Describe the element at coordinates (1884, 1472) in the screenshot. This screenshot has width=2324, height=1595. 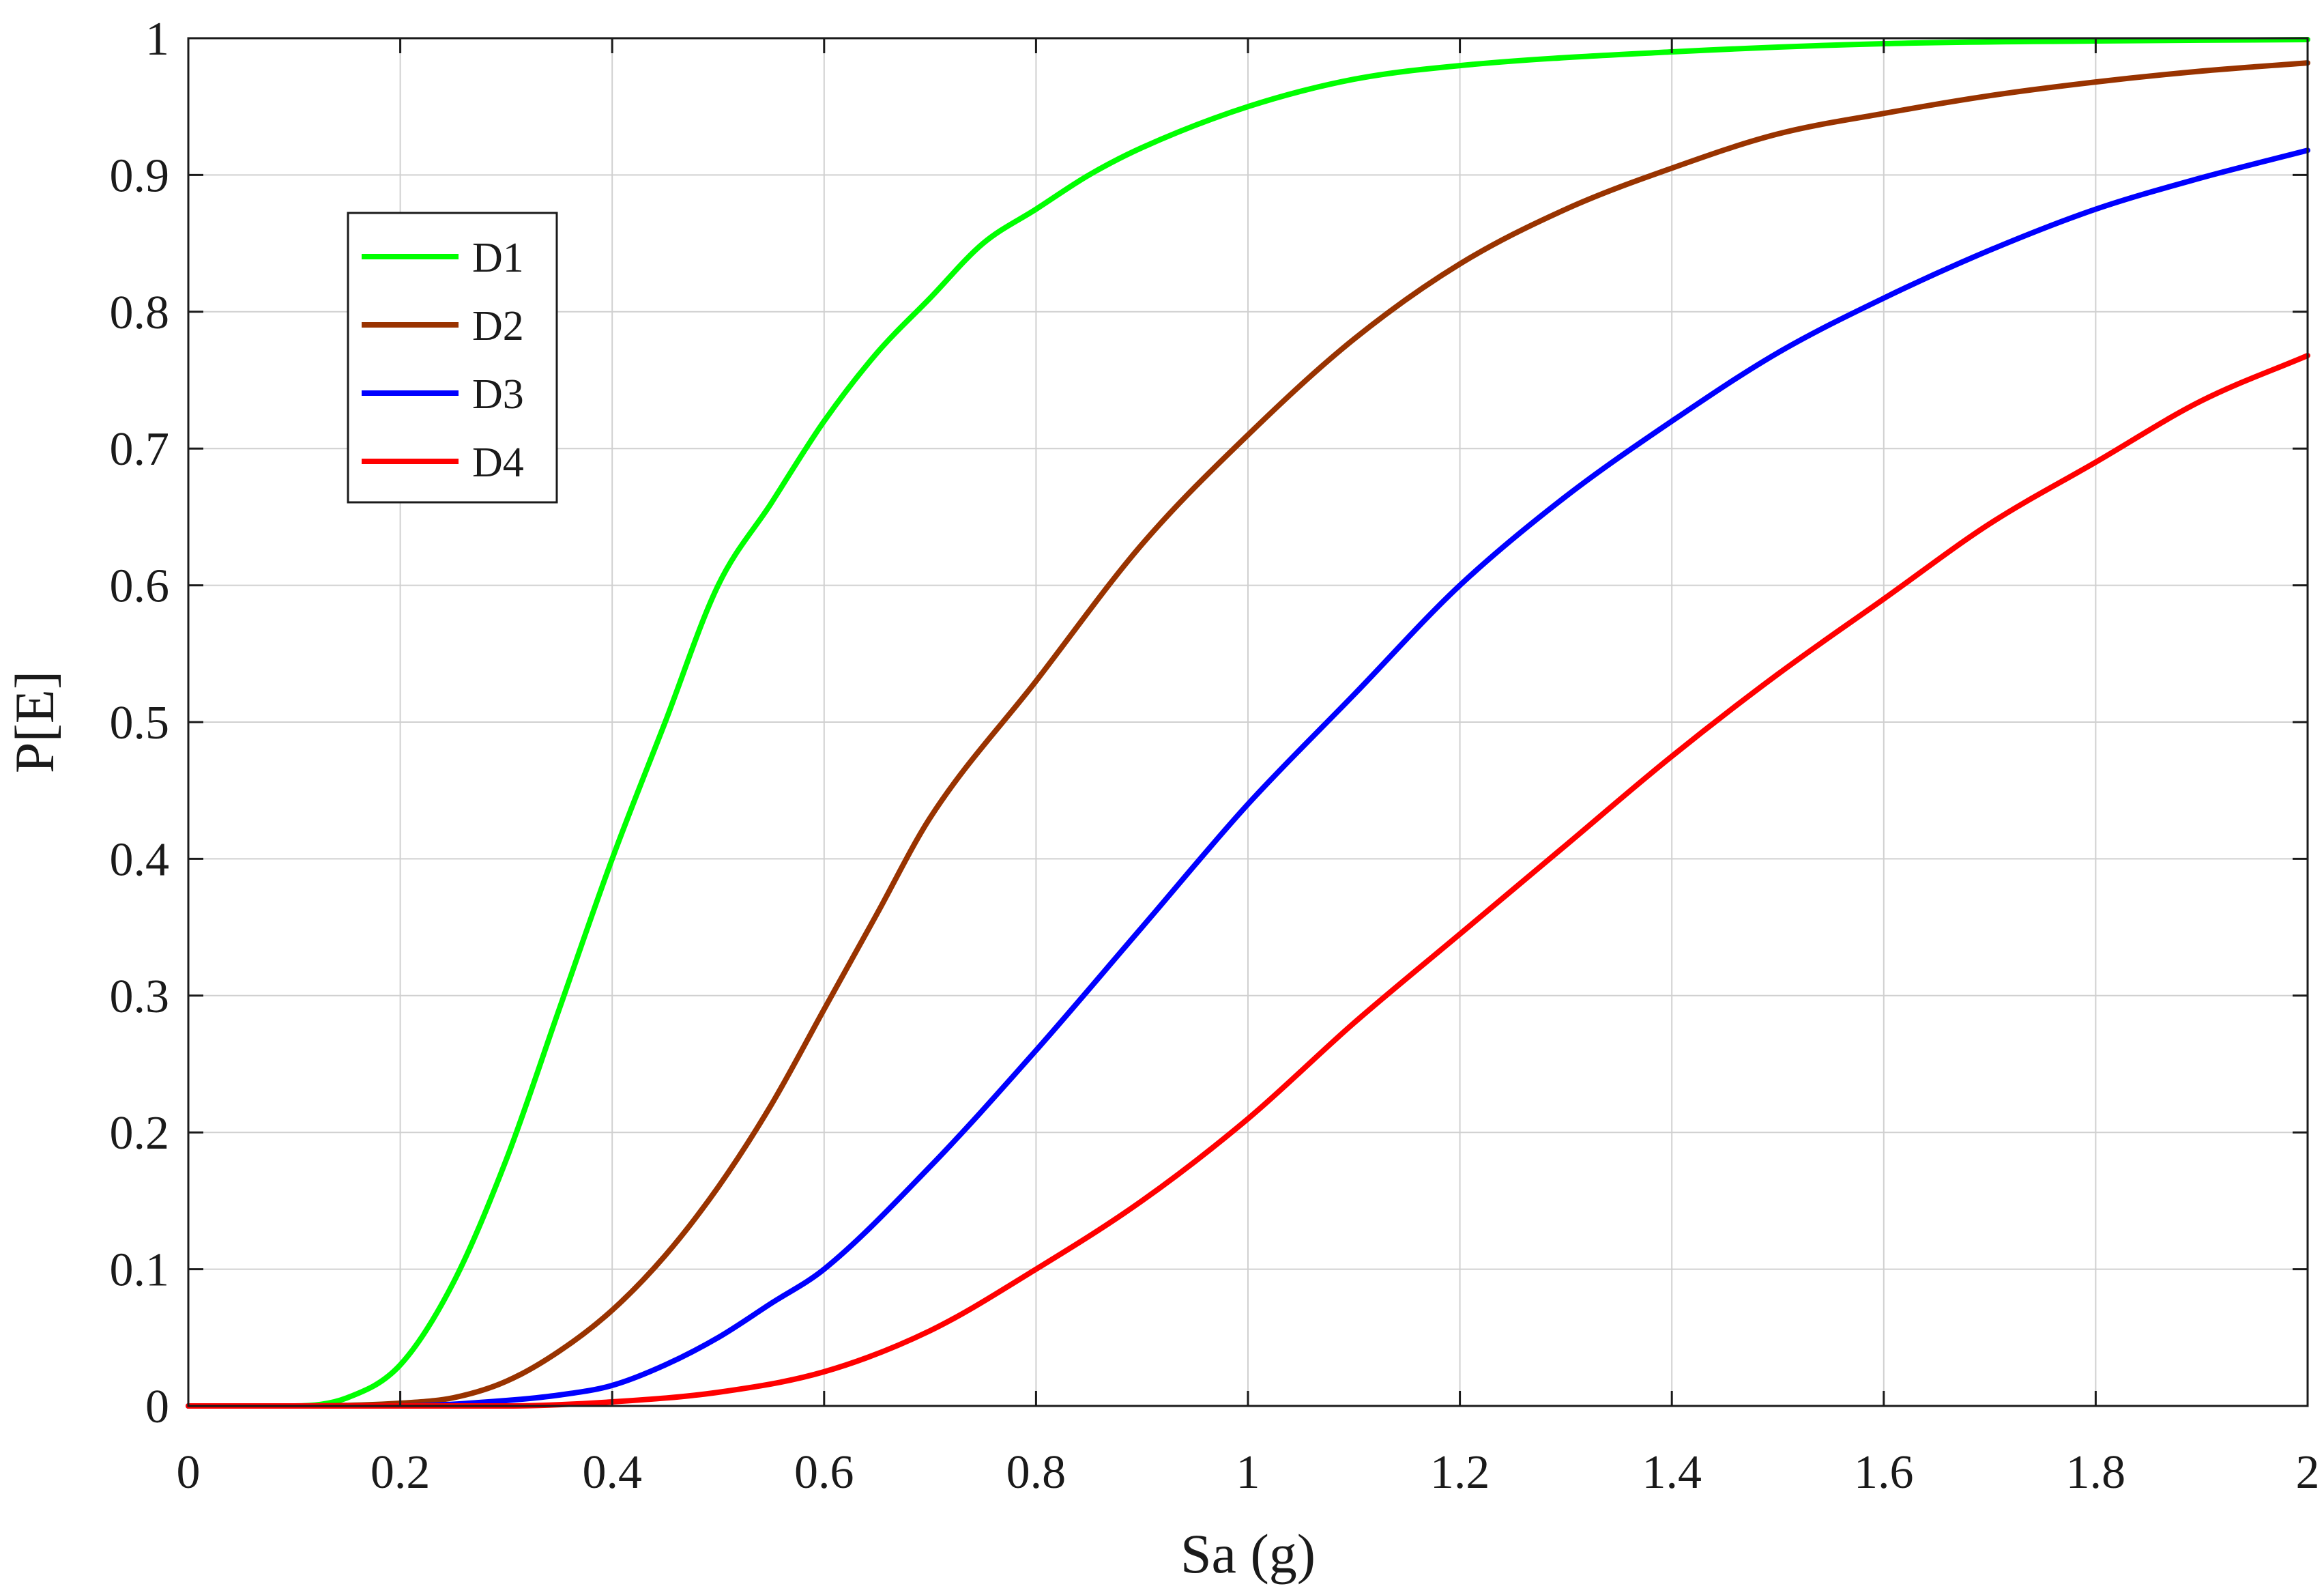
I see `x-tick-label: 1.6` at that location.